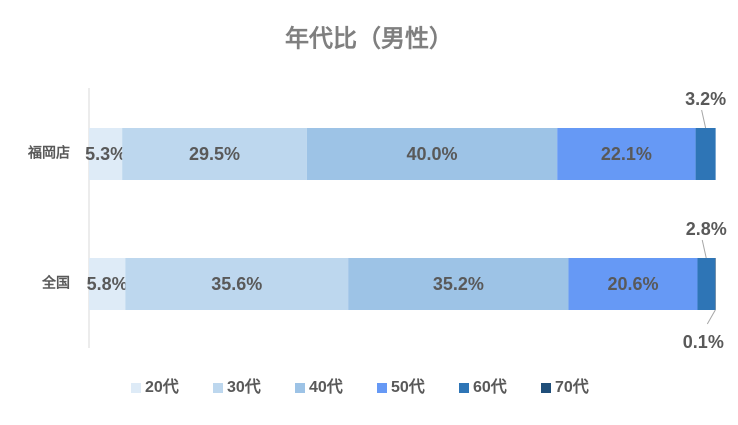 The height and width of the screenshot is (425, 738). What do you see at coordinates (55, 283) in the screenshot?
I see `category-label: 全国` at bounding box center [55, 283].